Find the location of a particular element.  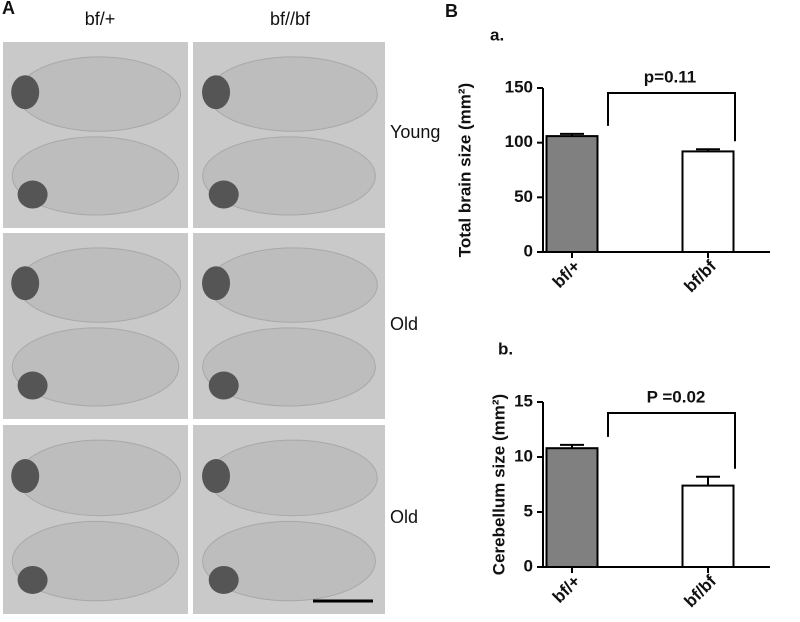

column-label: bf//bf is located at coordinates (290, 19).